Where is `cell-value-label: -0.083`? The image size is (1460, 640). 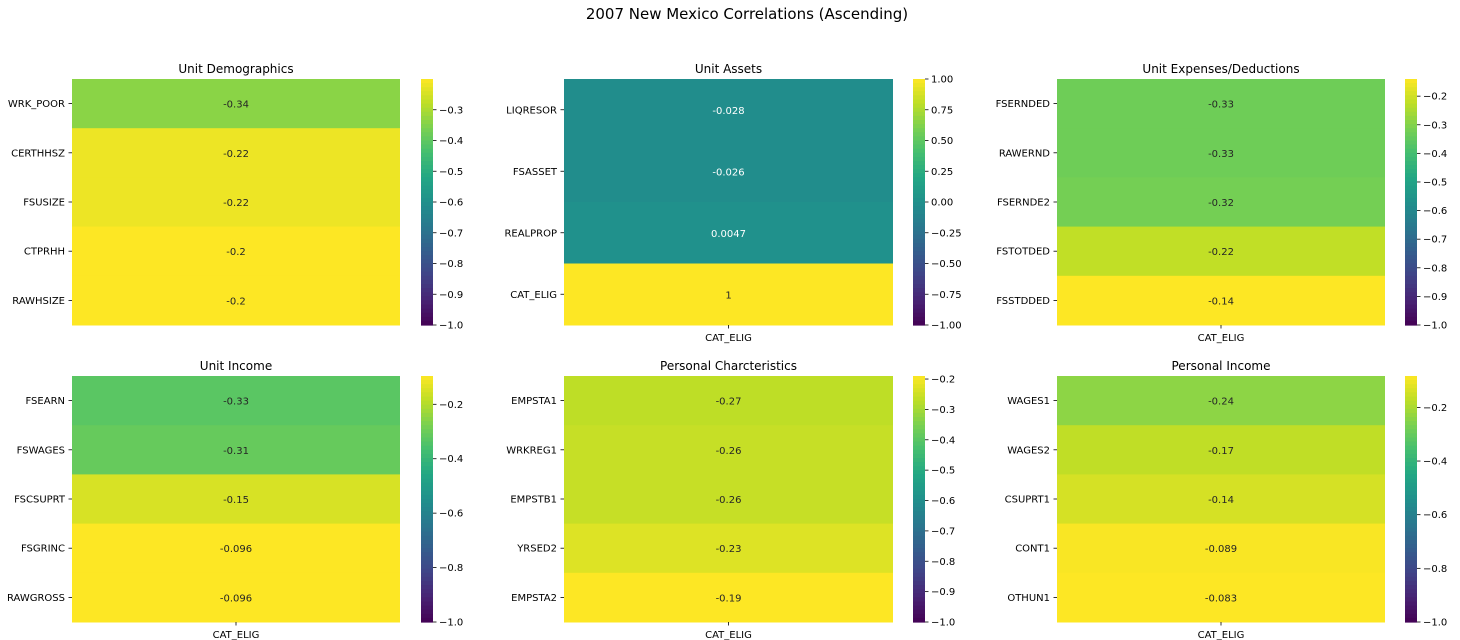 cell-value-label: -0.083 is located at coordinates (1221, 598).